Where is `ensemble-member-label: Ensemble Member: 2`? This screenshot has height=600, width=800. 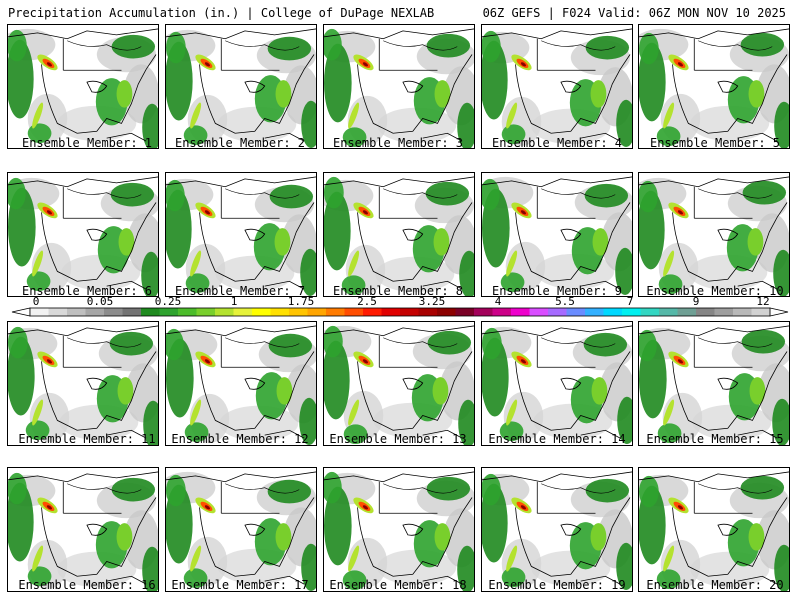
ensemble-member-label: Ensemble Member: 2 is located at coordinates (240, 143).